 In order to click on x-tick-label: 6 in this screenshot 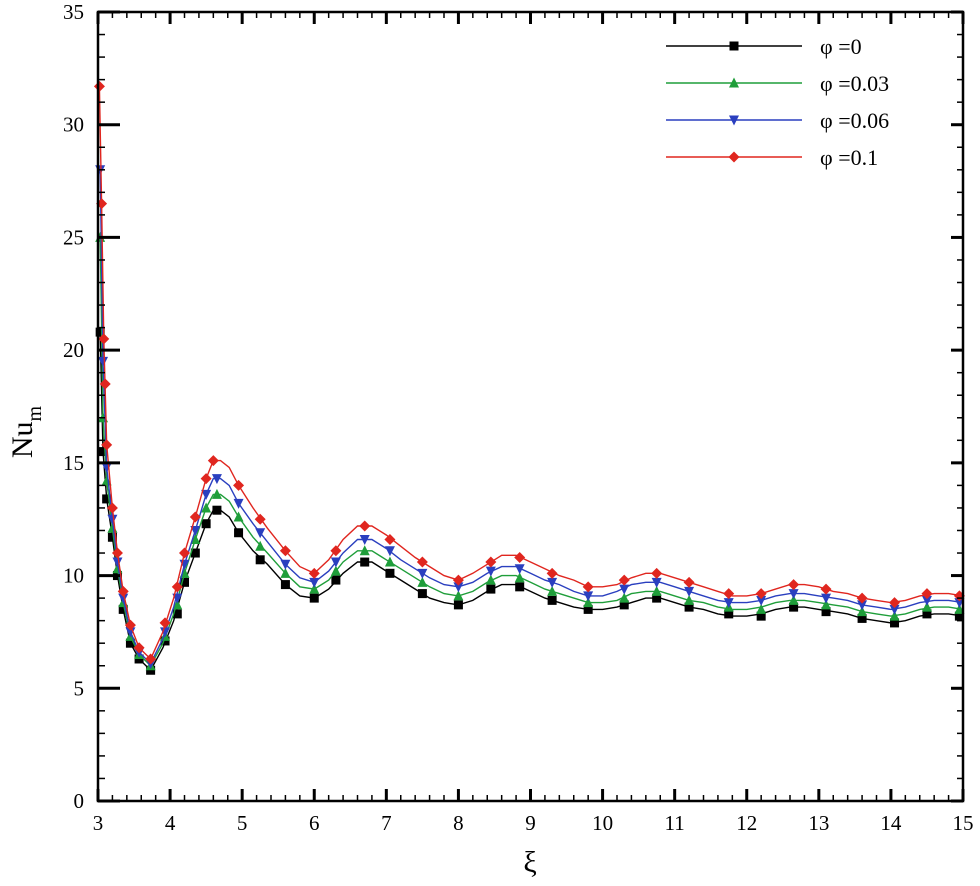, I will do `click(314, 823)`.